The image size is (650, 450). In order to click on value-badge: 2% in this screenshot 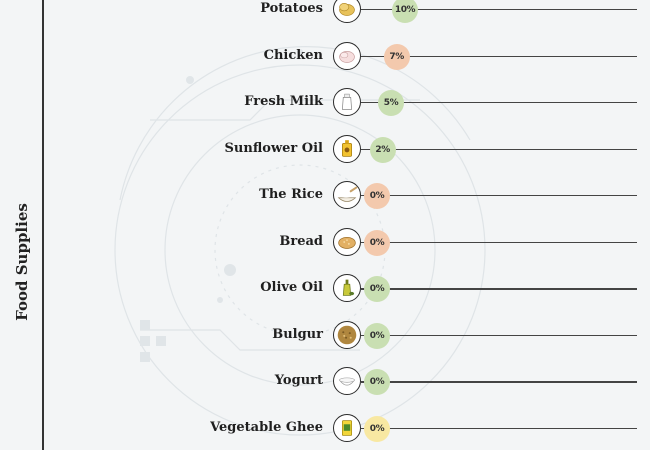, I will do `click(382, 149)`.